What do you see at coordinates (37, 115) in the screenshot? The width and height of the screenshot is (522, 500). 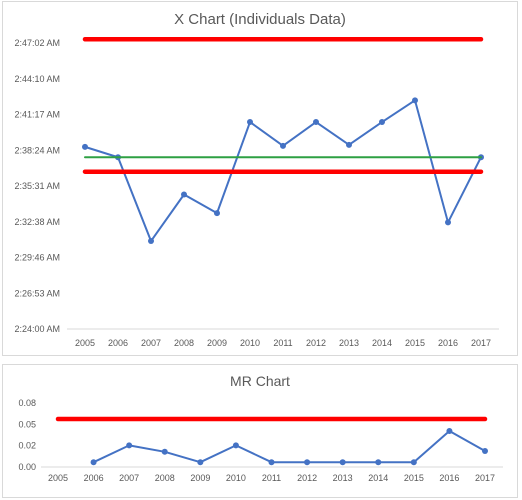 I see `y-tick-label: 2:41:17 AM` at bounding box center [37, 115].